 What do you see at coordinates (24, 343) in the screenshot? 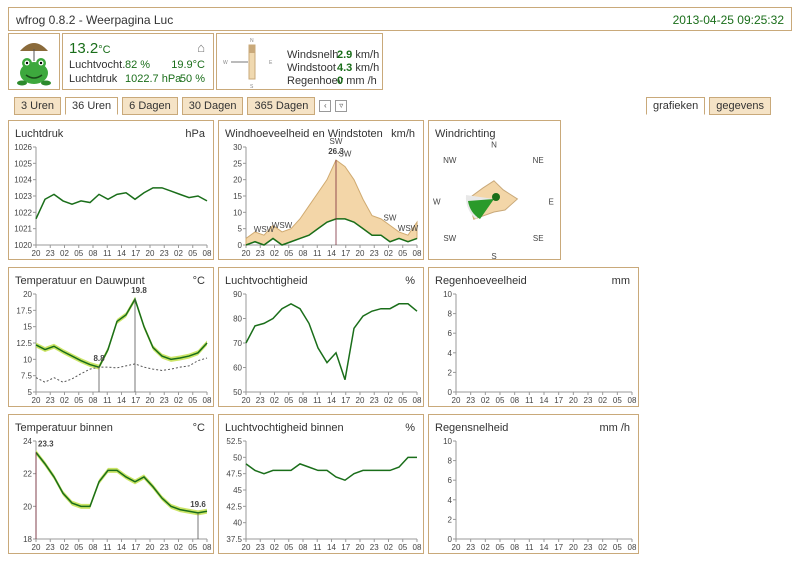
I see `y-tick-label: 12.5` at bounding box center [24, 343].